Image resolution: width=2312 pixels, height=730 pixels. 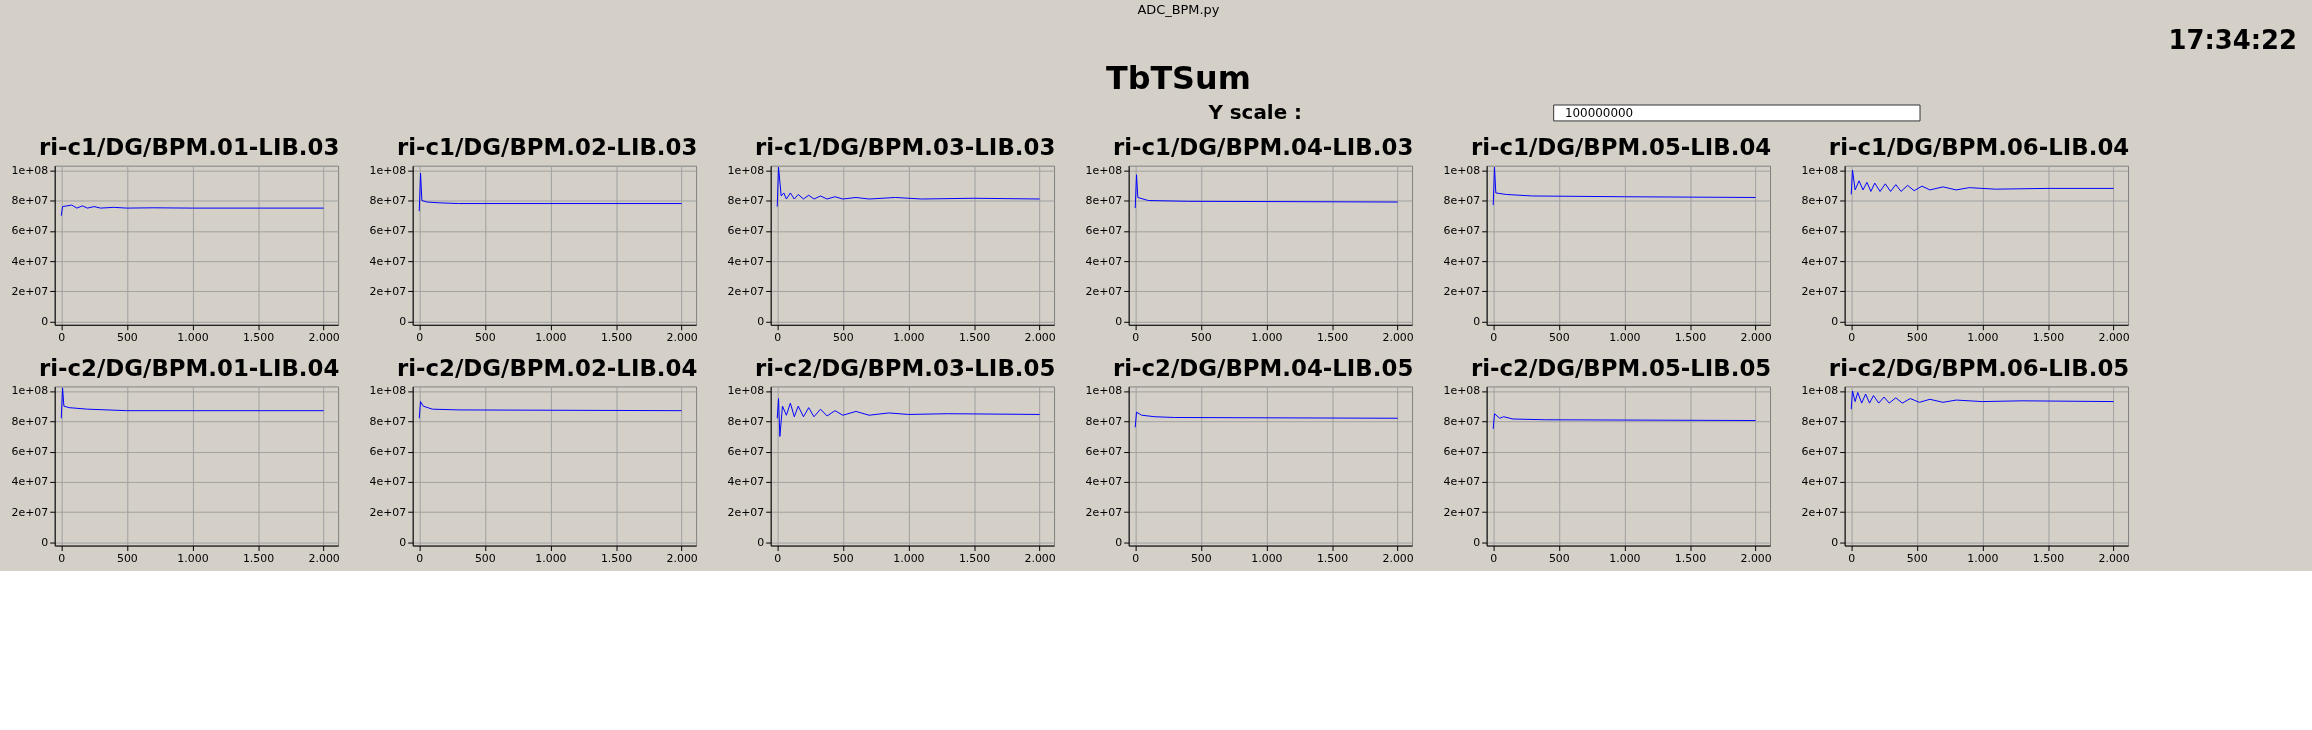 I want to click on text: ADC_BPM.py, so click(x=1178, y=9).